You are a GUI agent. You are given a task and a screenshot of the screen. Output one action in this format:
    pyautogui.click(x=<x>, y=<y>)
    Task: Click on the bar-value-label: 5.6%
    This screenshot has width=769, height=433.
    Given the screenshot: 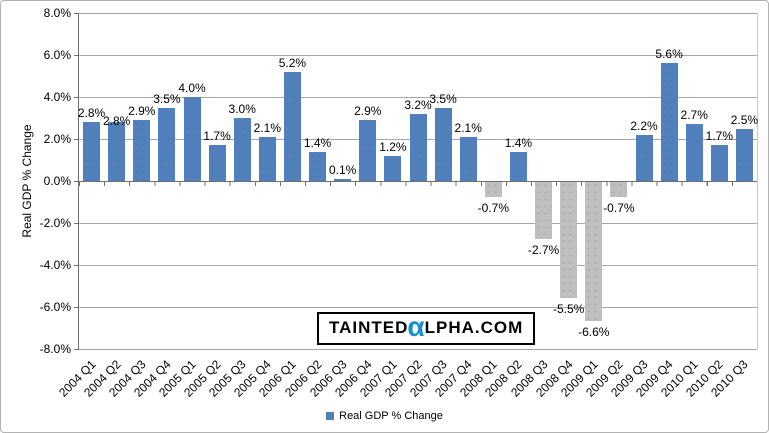 What is the action you would take?
    pyautogui.click(x=669, y=54)
    